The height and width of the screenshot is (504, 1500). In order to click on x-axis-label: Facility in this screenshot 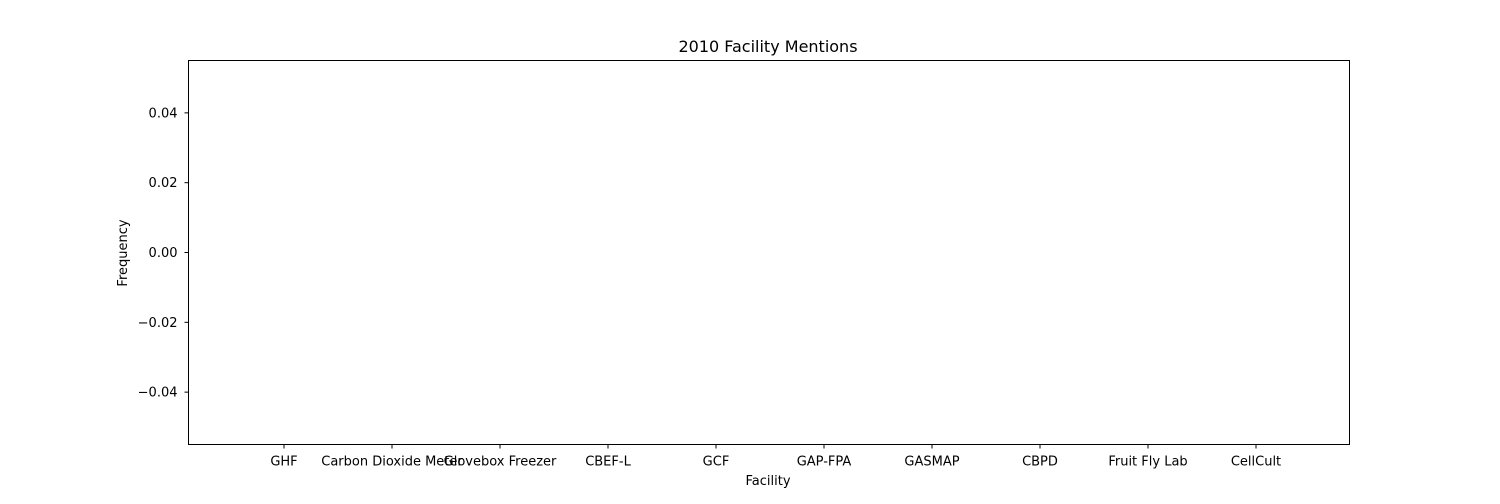, I will do `click(767, 481)`.